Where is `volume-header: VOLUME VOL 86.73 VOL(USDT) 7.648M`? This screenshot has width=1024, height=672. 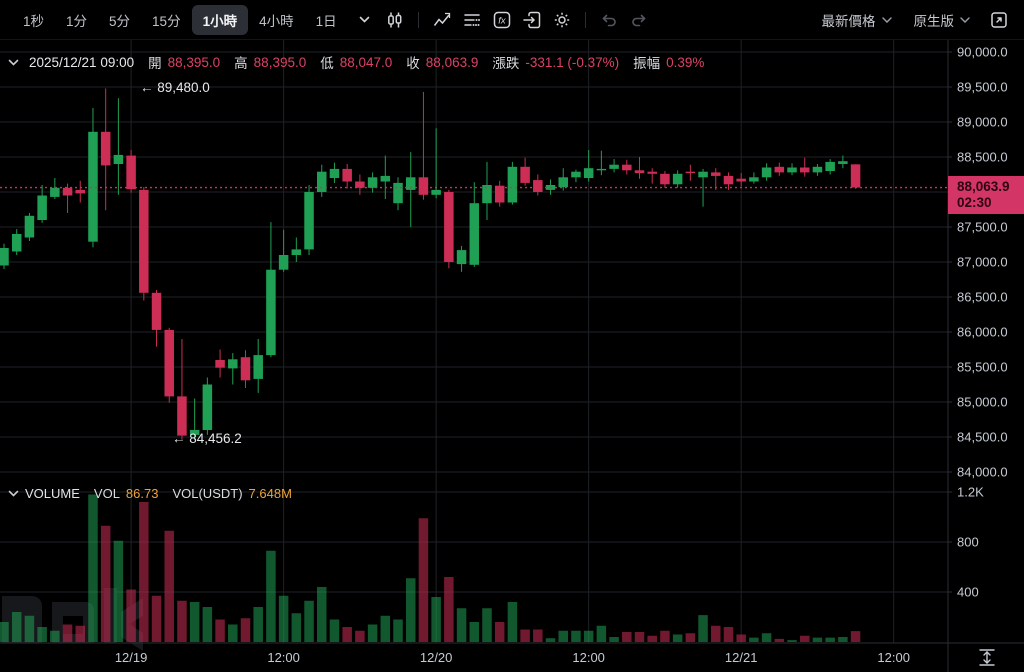
volume-header: VOLUME VOL 86.73 VOL(USDT) 7.648M is located at coordinates (150, 493).